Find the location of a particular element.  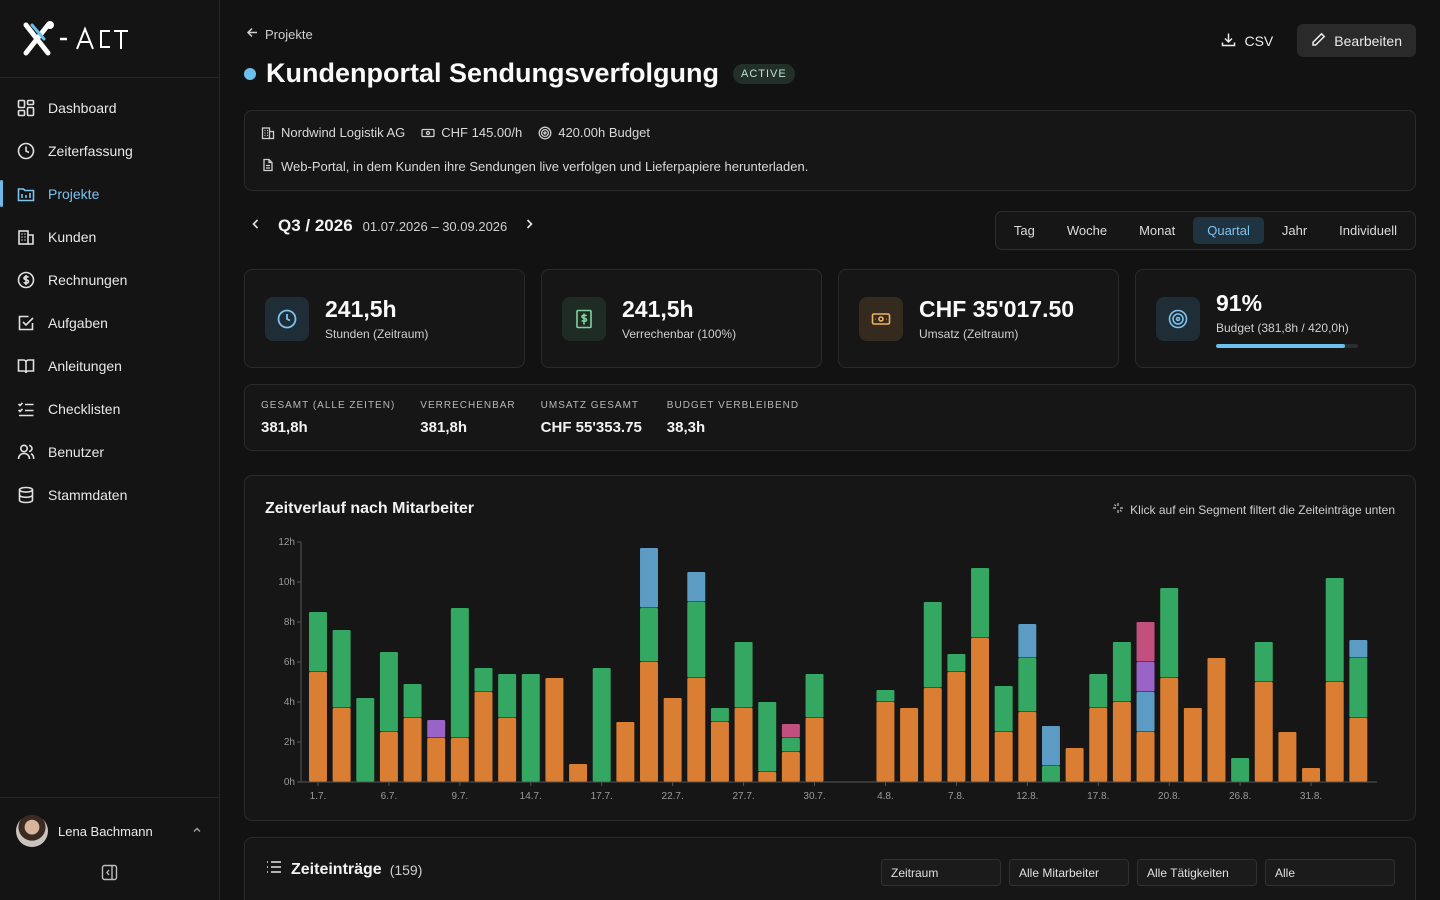

grid-icon is located at coordinates (26, 108).